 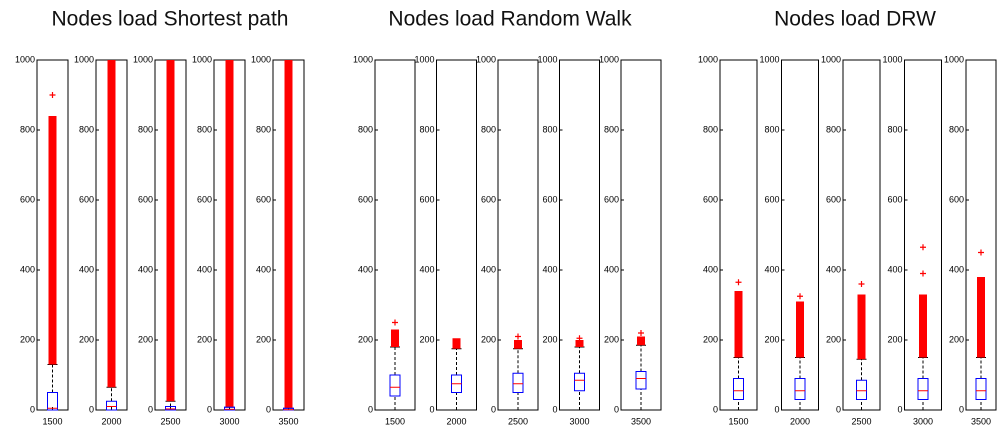 What do you see at coordinates (510, 19) in the screenshot?
I see `chart-title: Nodes load Random Walk` at bounding box center [510, 19].